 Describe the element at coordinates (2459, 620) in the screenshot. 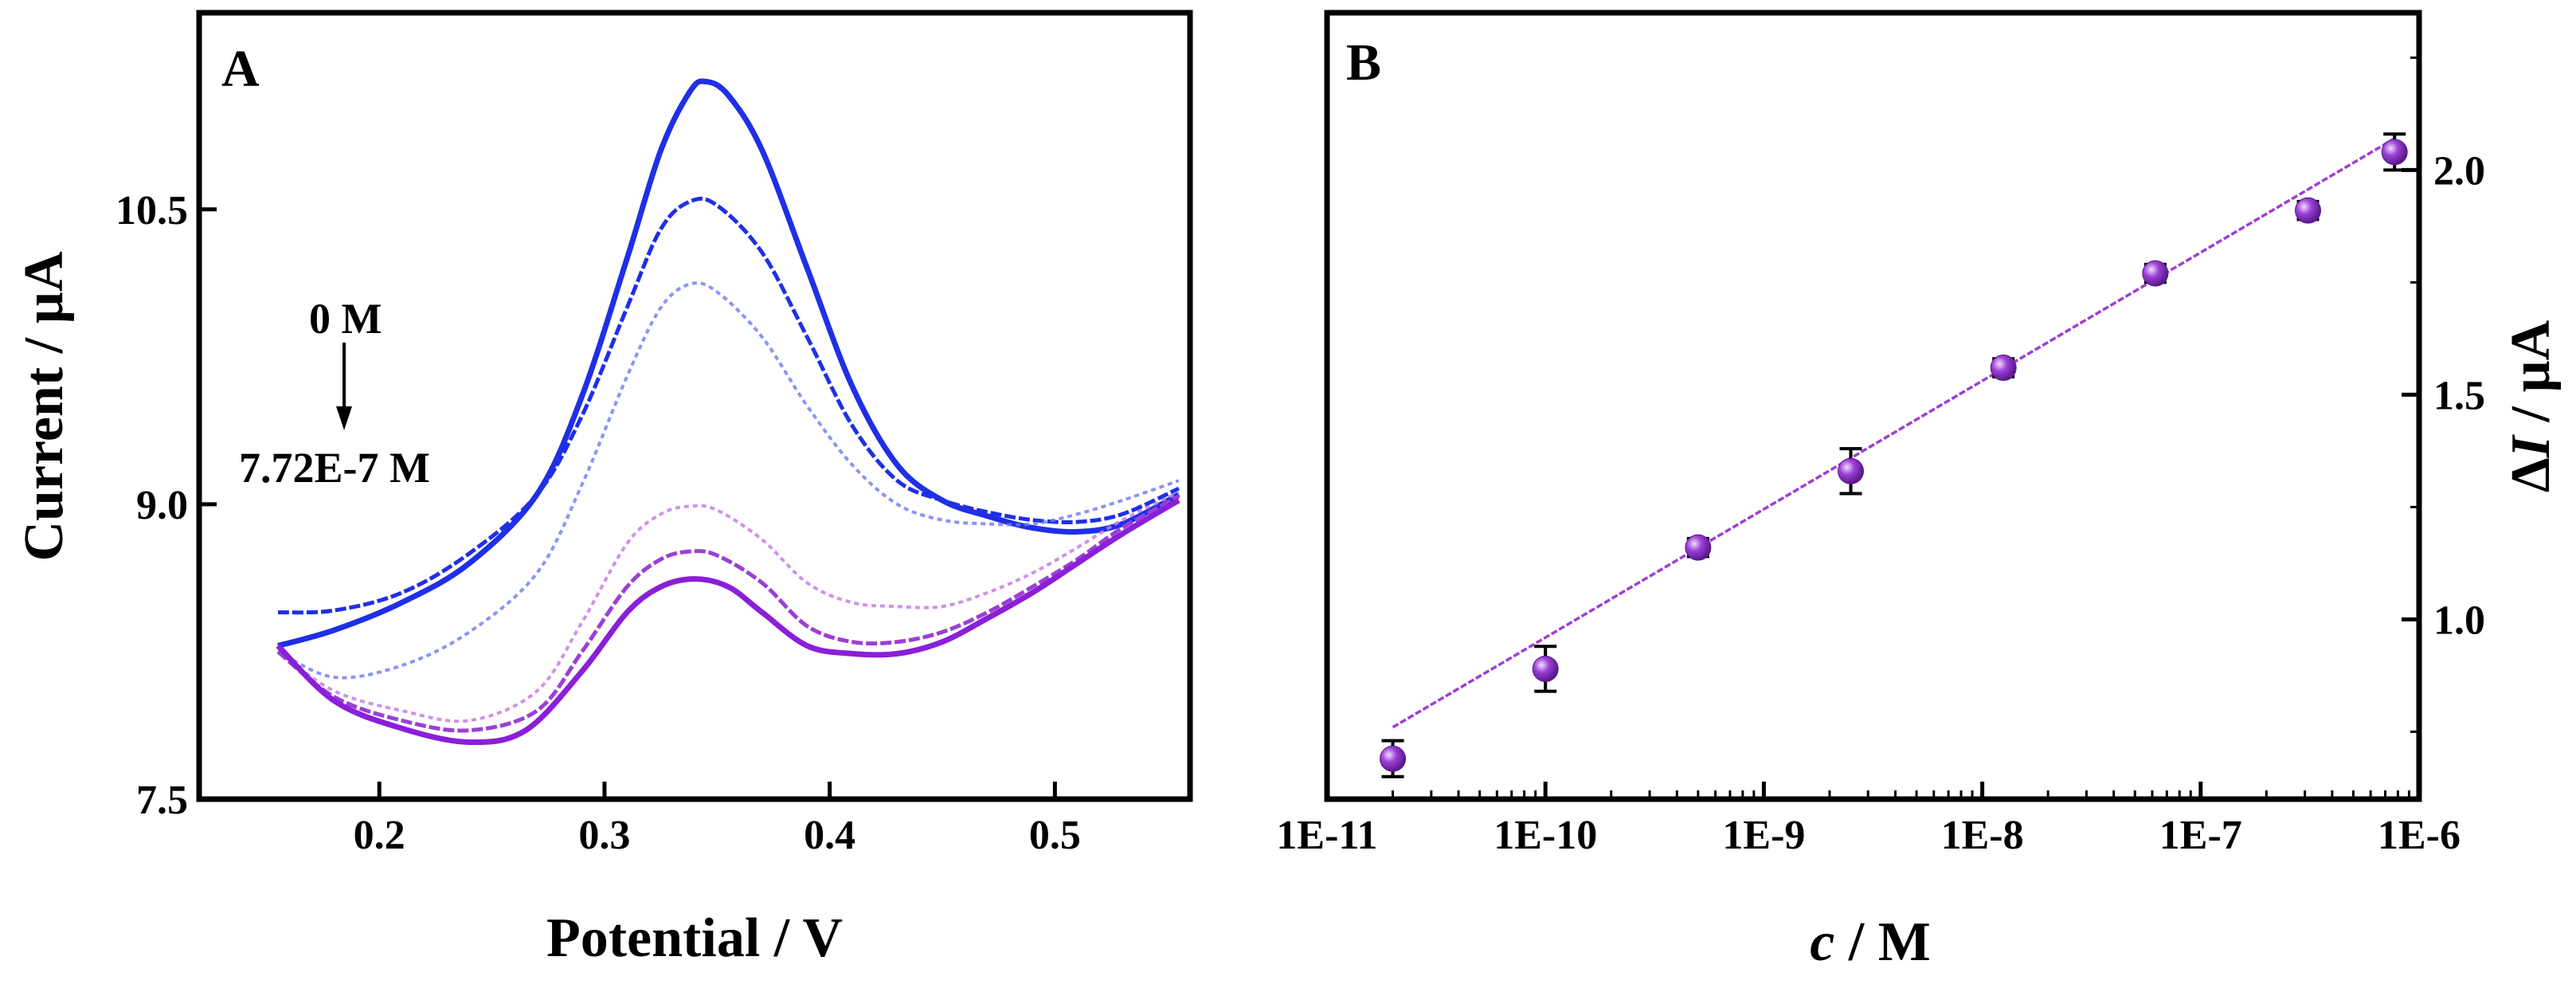

I see `panel-b-y-tick-label-0: 1.0` at that location.